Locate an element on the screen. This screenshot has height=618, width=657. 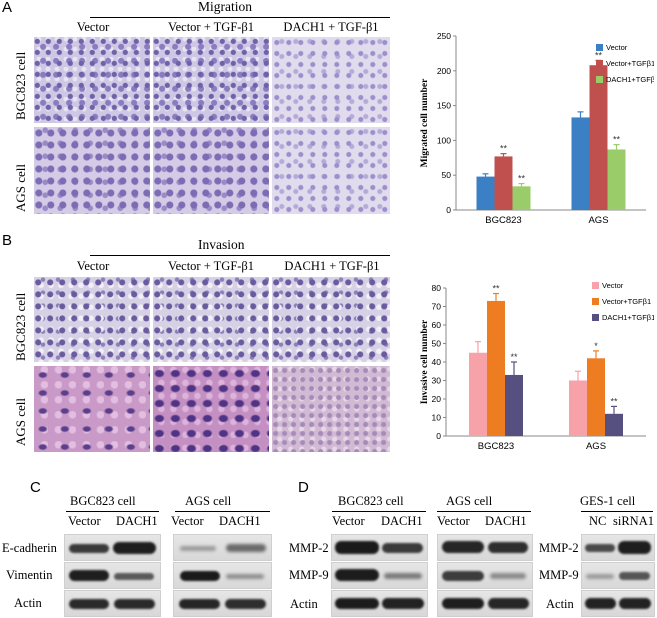
micrograph-migration-ags-vector-tgf is located at coordinates (211, 170).